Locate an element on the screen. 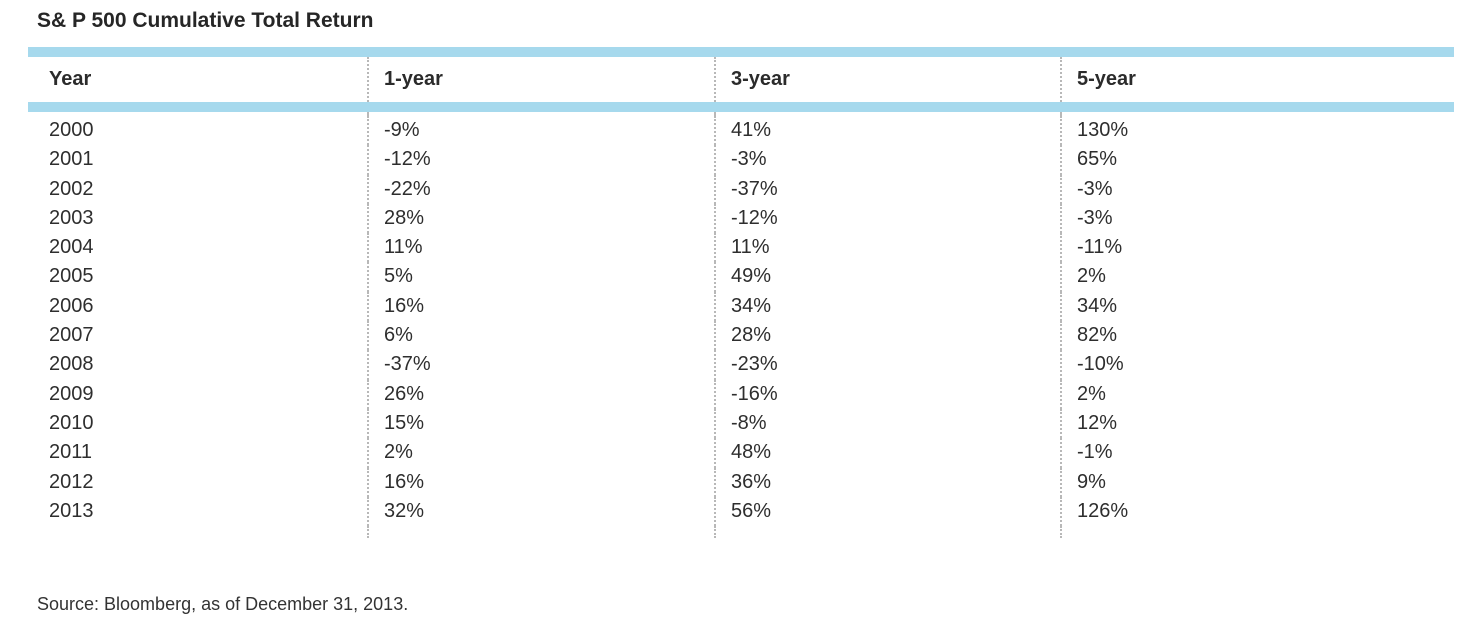  table-row: 2000 -9% 41% 130% is located at coordinates (741, 131).